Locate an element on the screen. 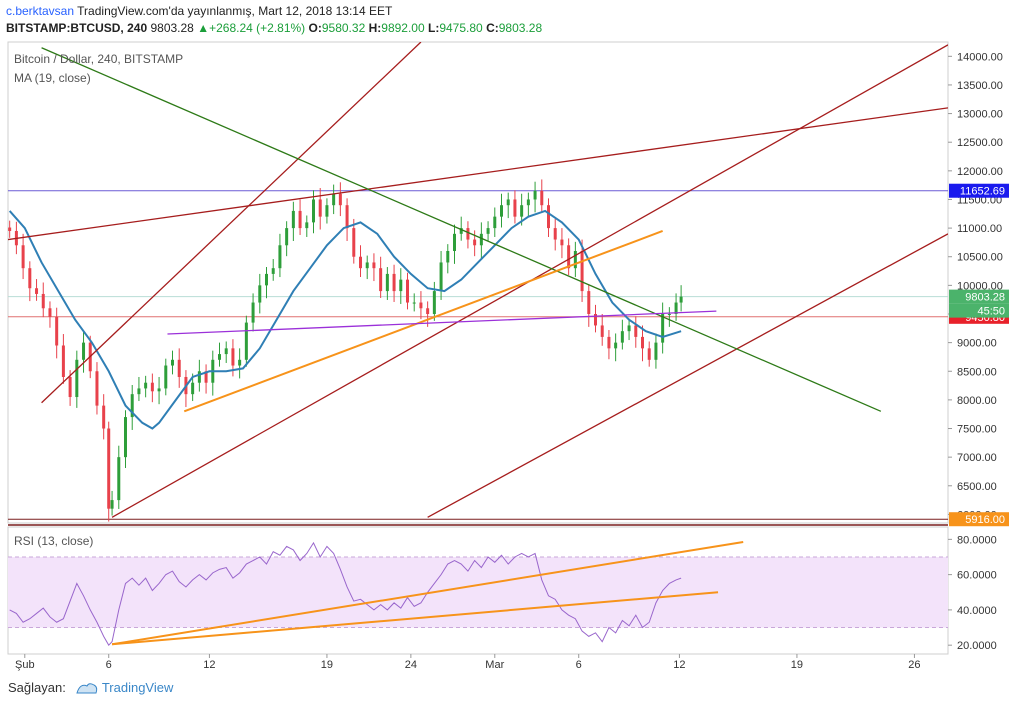 The image size is (1014, 709). rsi-trendline is located at coordinates (415, 618).